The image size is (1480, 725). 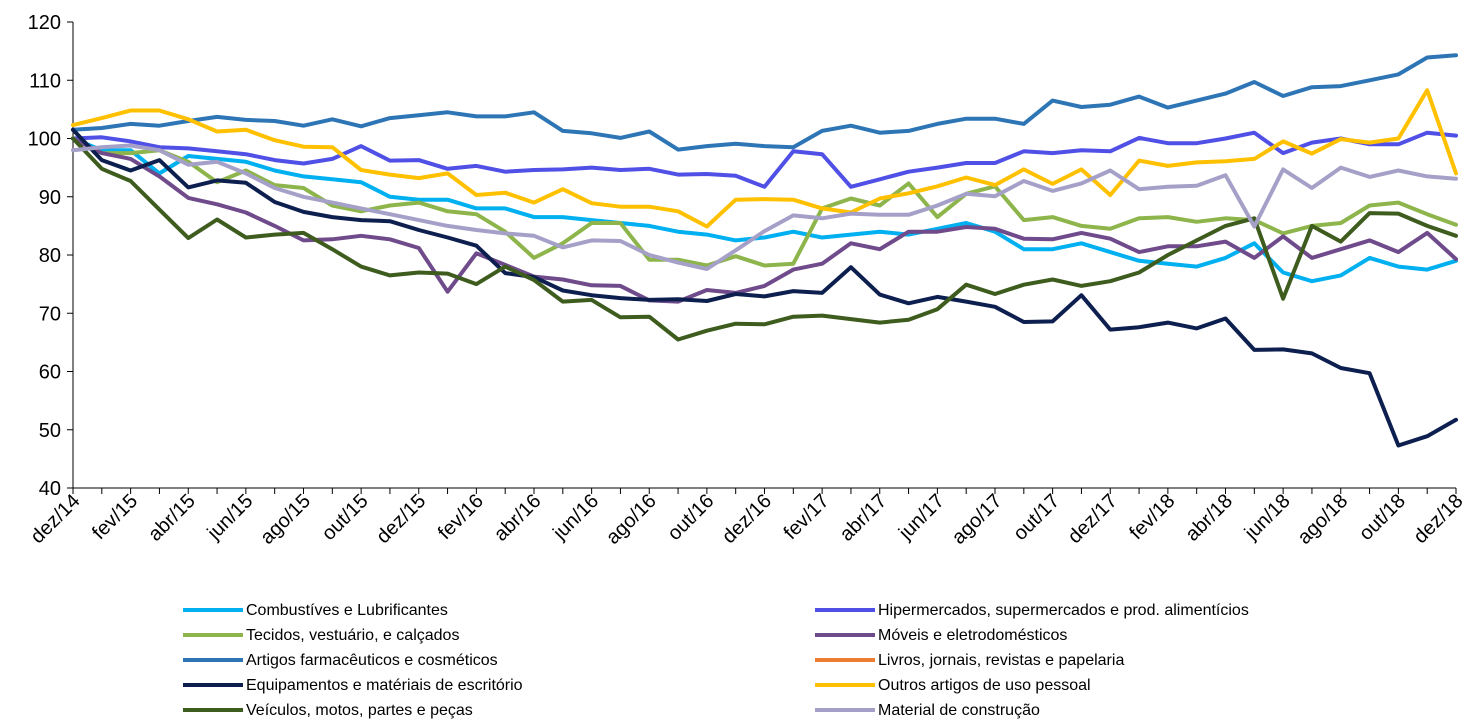 I want to click on x-tick-label: abr/16, so click(x=518, y=518).